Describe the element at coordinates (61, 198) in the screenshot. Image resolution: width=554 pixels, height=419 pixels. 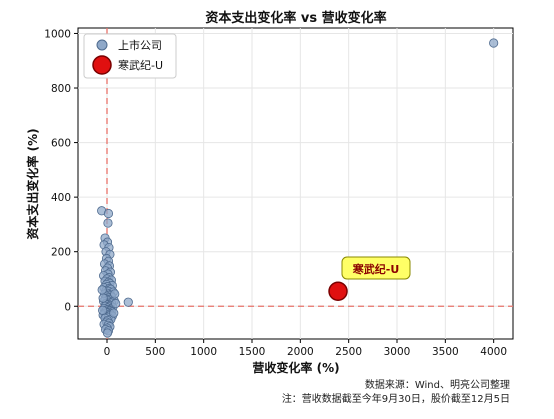
I see `y-tick-label: 400` at that location.